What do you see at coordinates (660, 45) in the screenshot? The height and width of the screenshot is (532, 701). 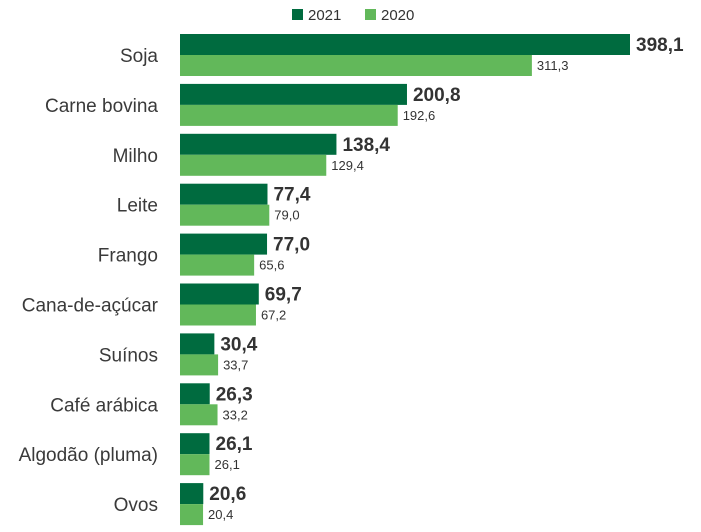 I see `data-label-2021-soja: 398,1` at bounding box center [660, 45].